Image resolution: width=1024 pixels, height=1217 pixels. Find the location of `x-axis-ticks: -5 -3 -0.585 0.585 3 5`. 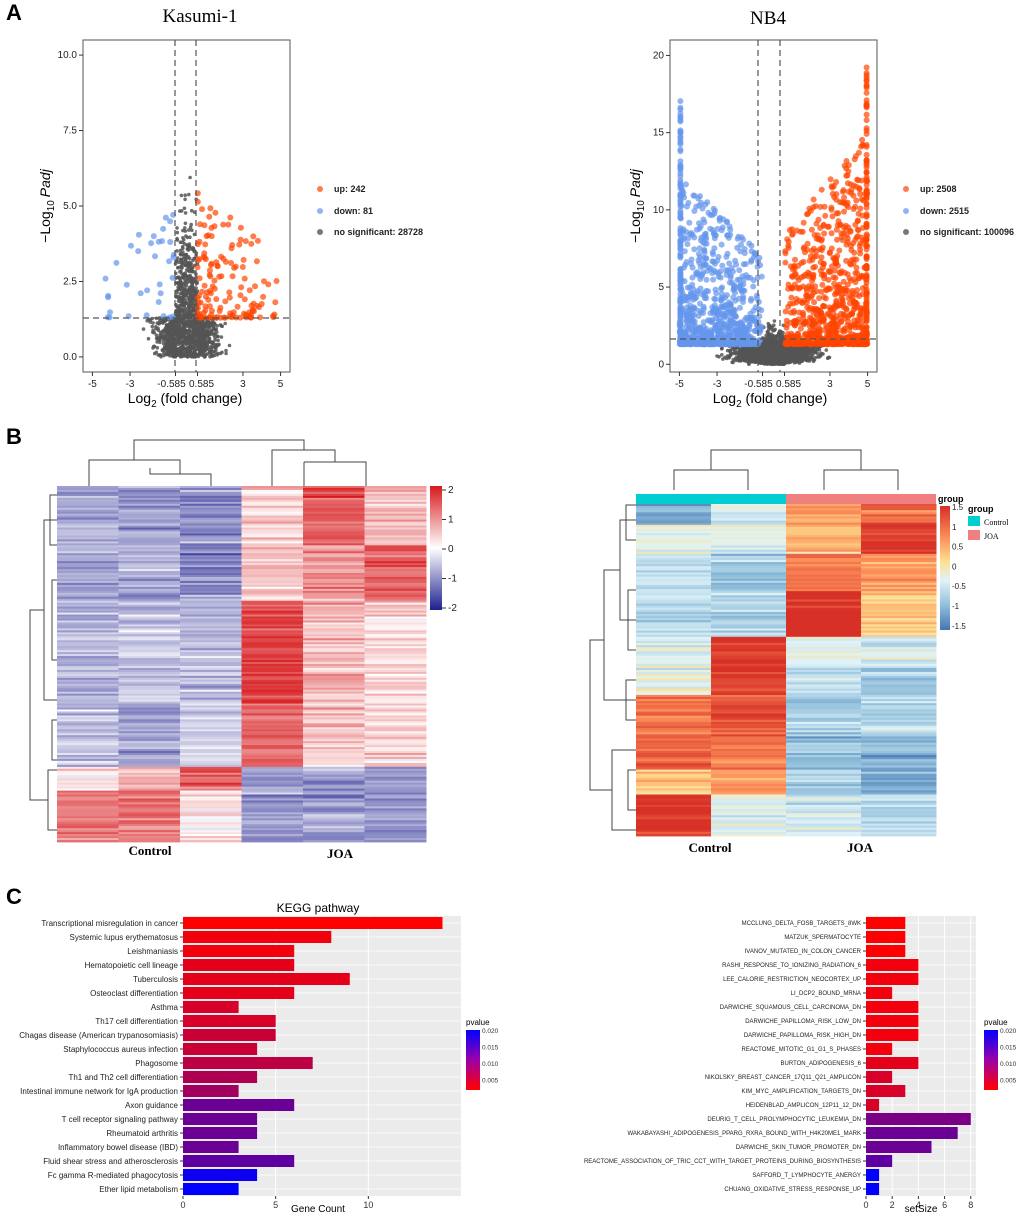

x-axis-ticks: -5 -3 -0.585 0.585 3 5 is located at coordinates (186, 381).